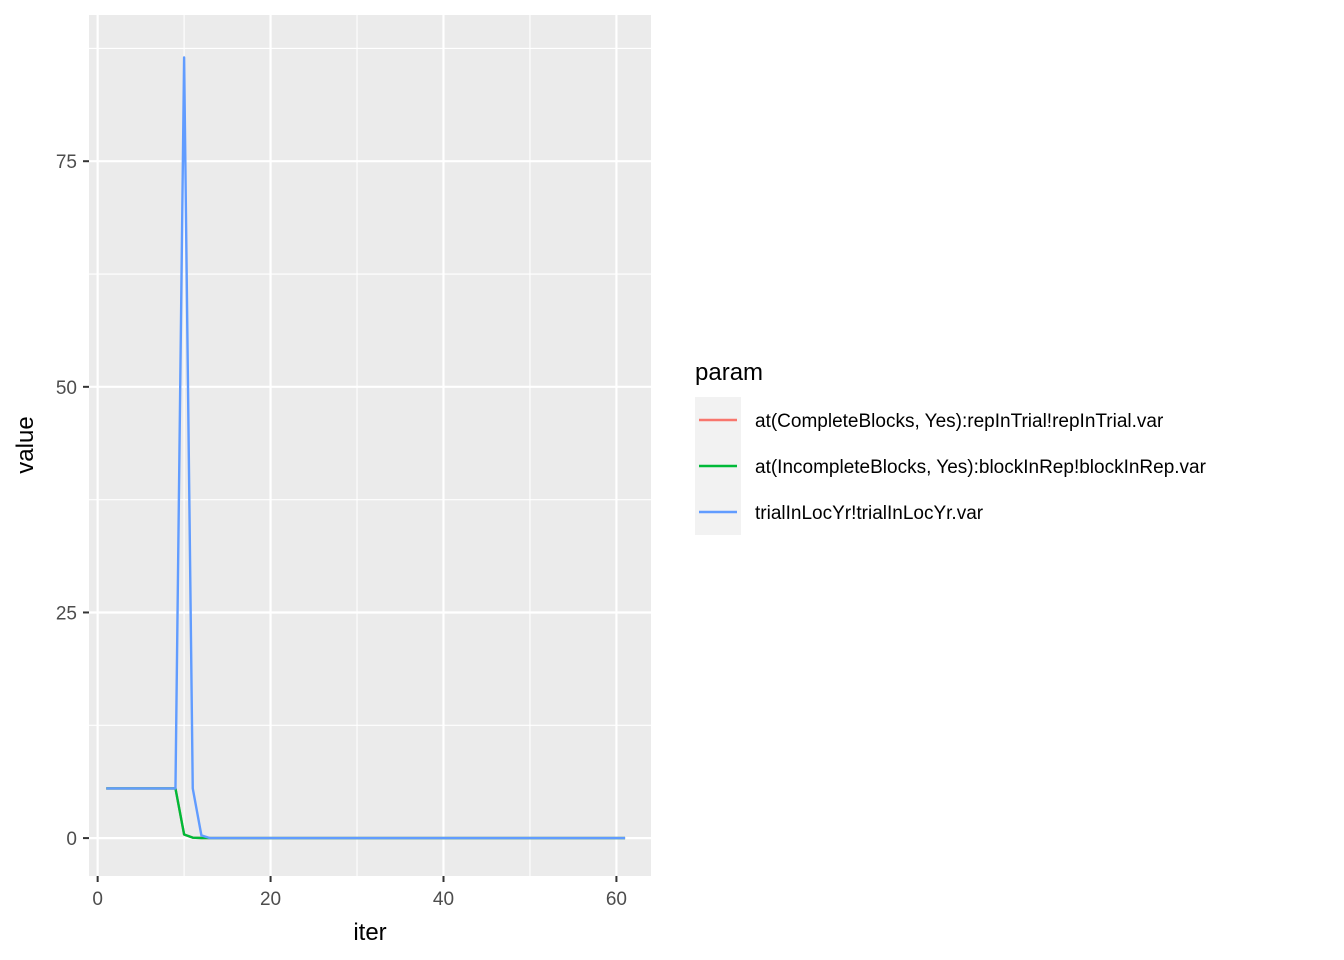  Describe the element at coordinates (729, 372) in the screenshot. I see `legend-title: param` at that location.